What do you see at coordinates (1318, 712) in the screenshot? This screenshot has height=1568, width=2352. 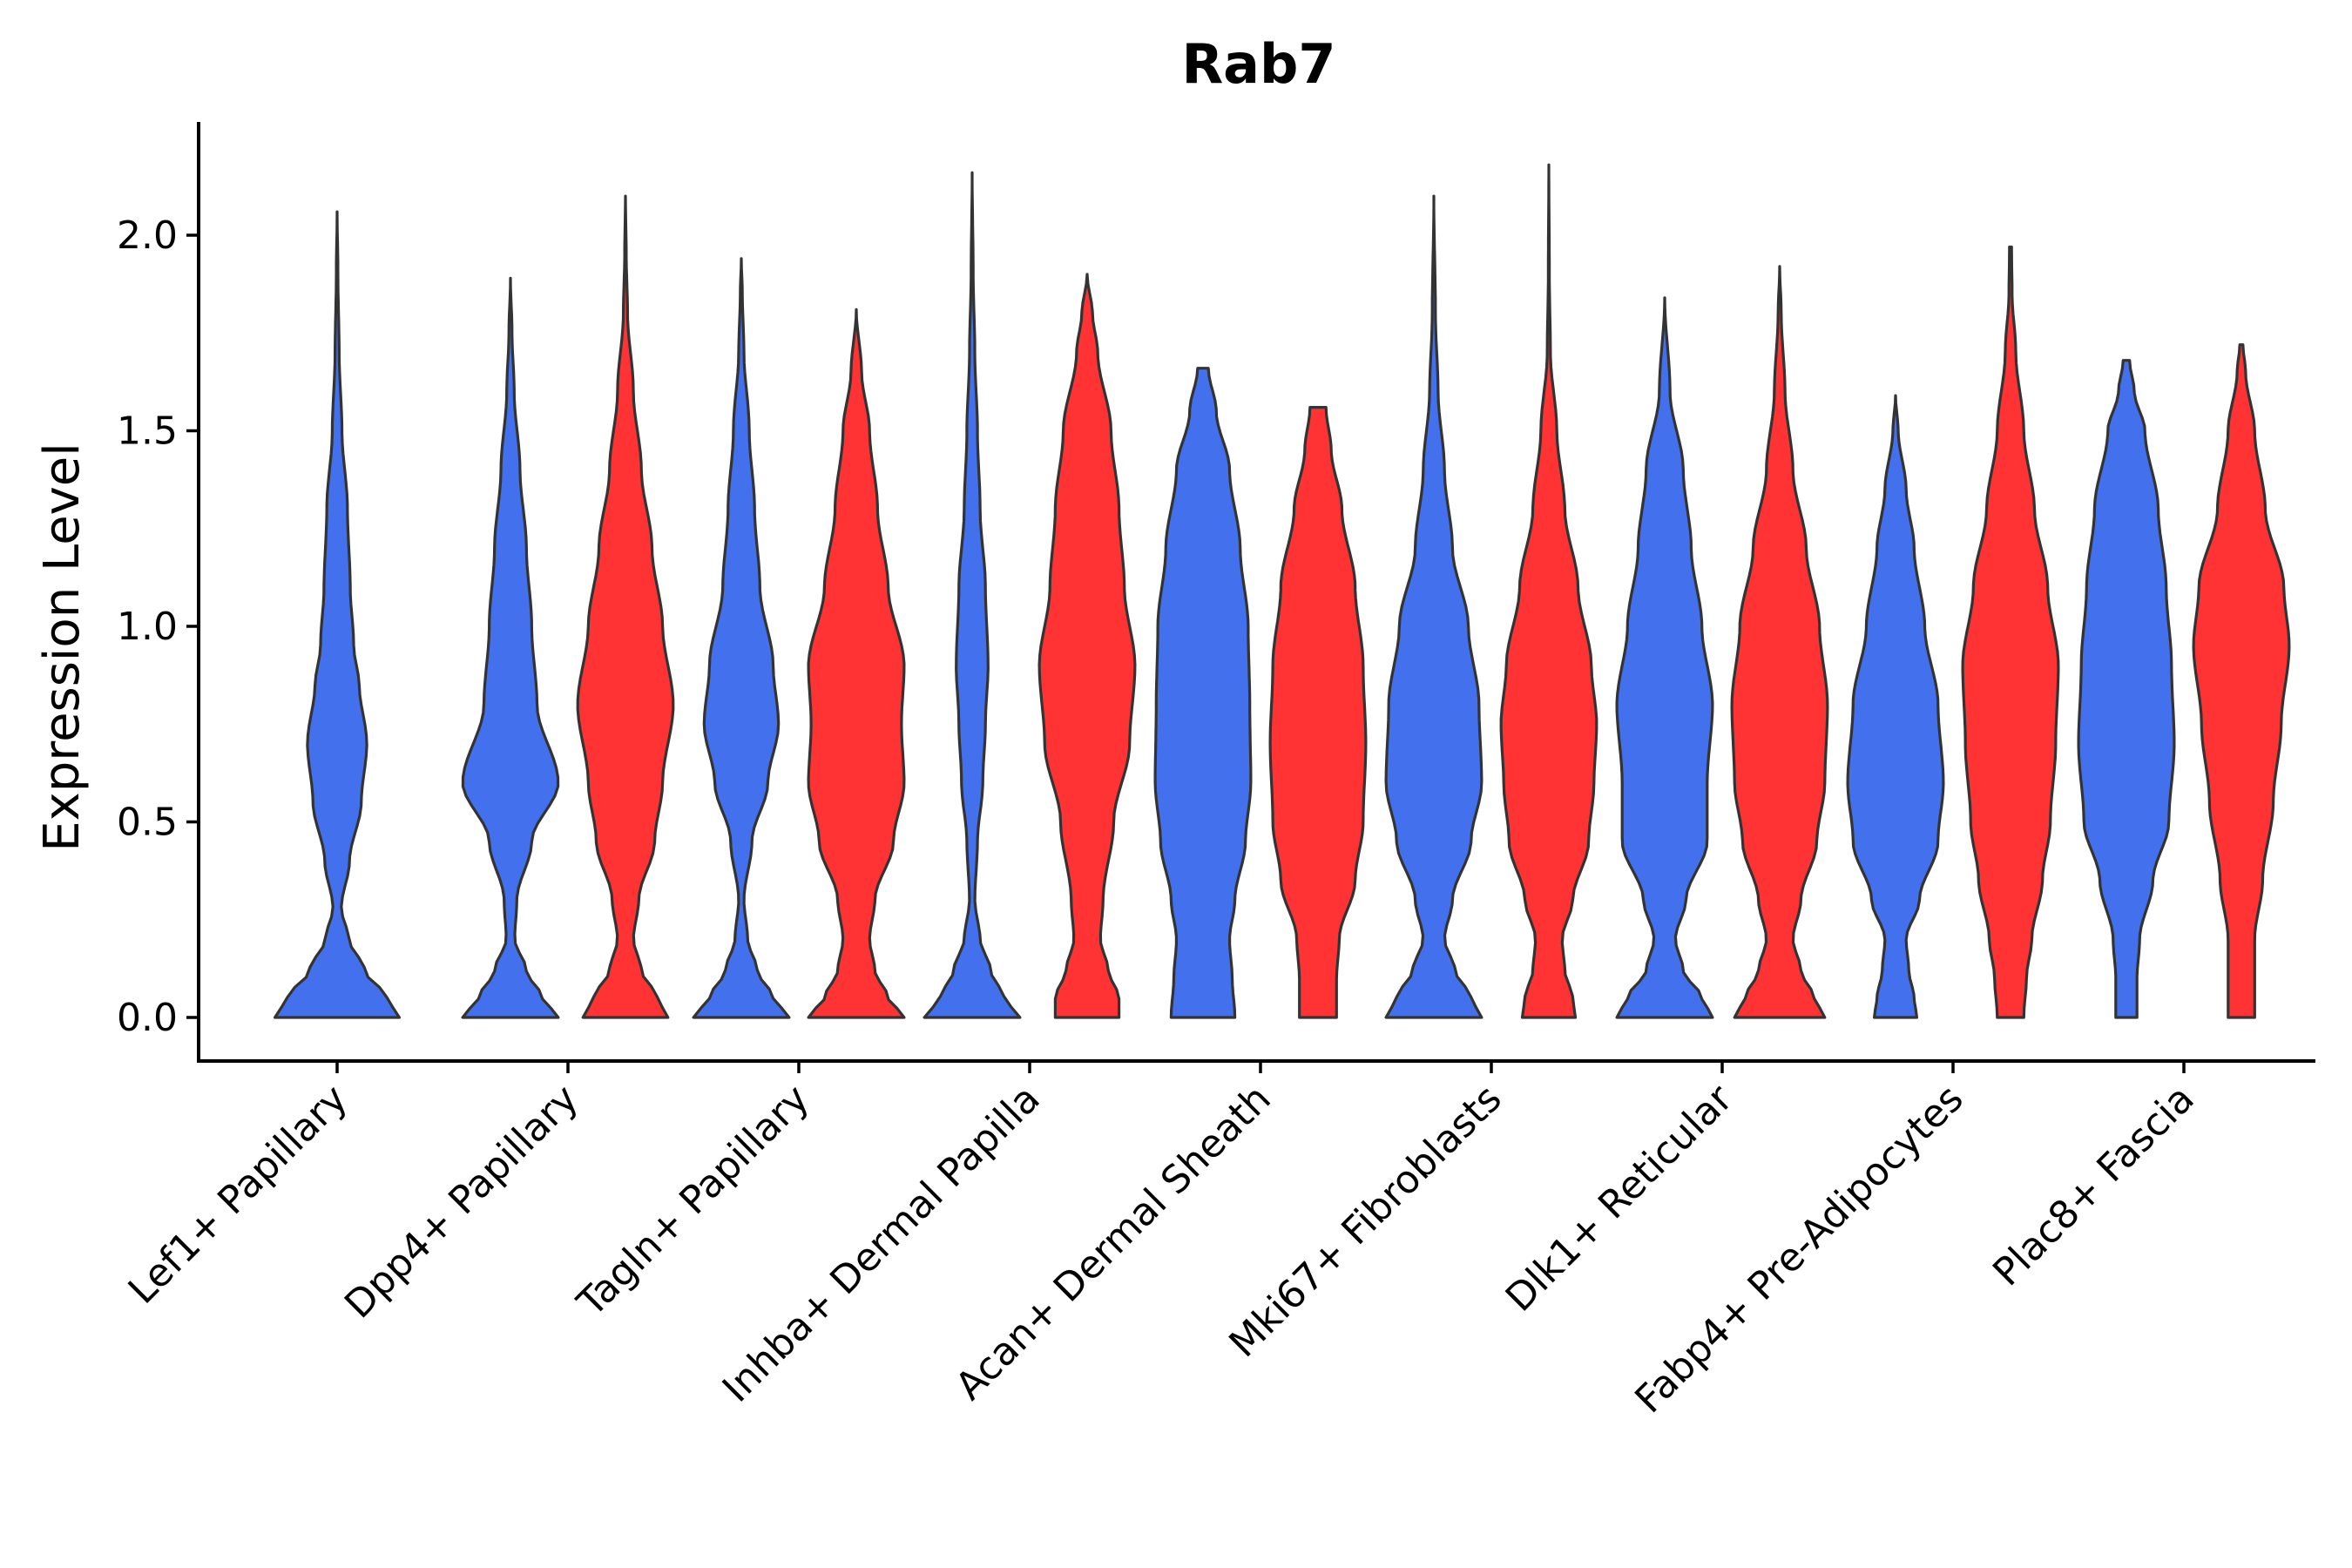 I see `violin-9-group-red` at bounding box center [1318, 712].